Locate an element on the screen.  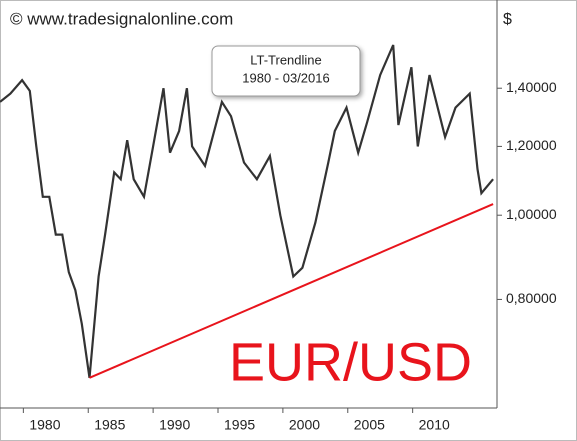
annotation-line: LT-Trendline is located at coordinates (286, 59).